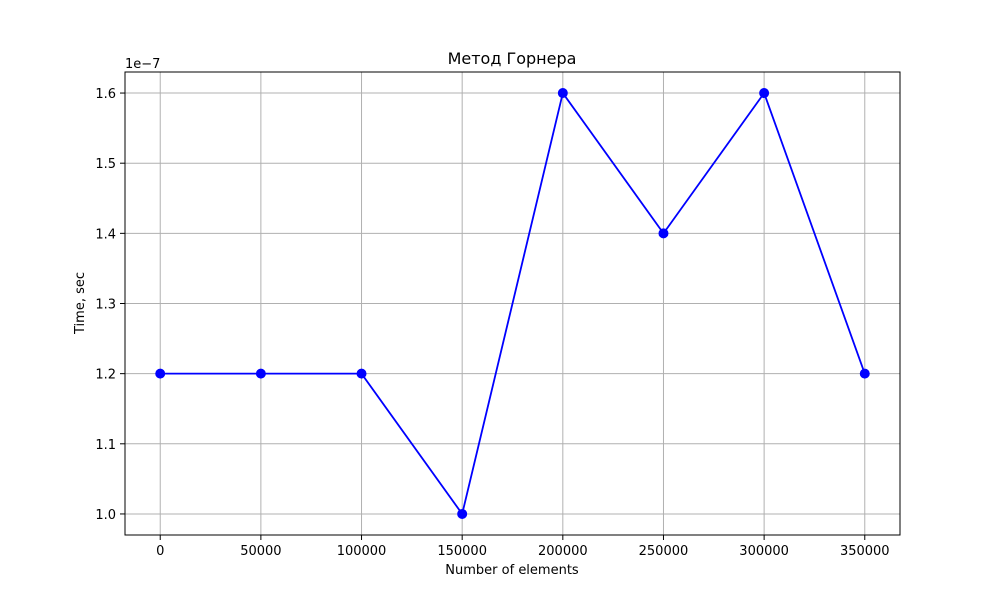  What do you see at coordinates (563, 551) in the screenshot?
I see `x-tick-label: 200000` at bounding box center [563, 551].